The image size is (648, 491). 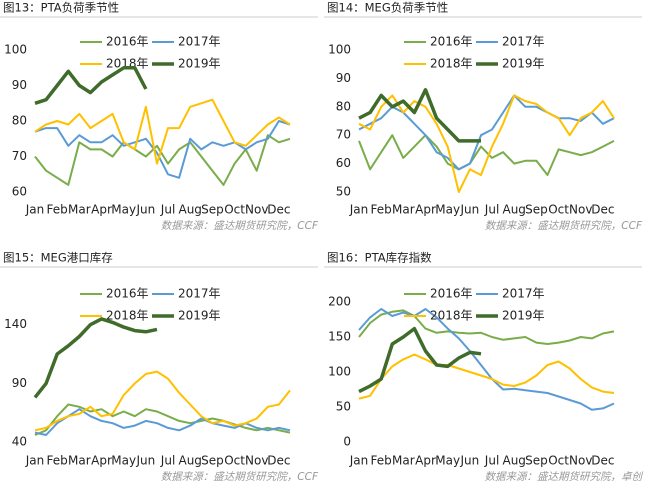 I want to click on chart-title: 图15：MEG港口库存, so click(x=58, y=258).